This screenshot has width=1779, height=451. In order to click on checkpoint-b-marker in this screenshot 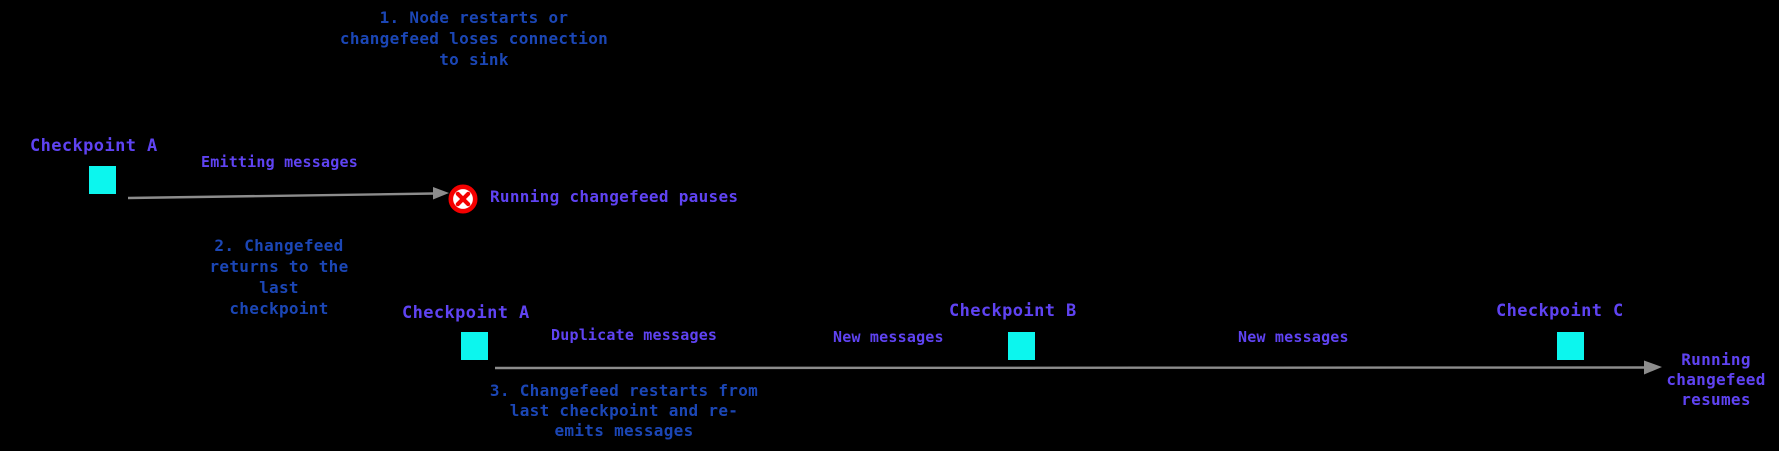, I will do `click(1021, 346)`.